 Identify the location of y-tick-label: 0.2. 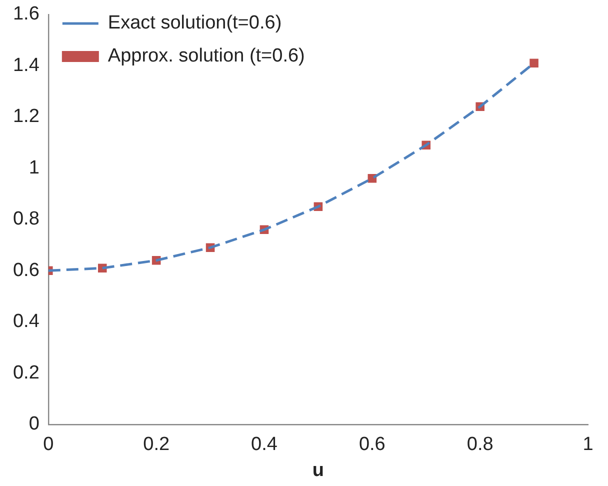
(26, 373).